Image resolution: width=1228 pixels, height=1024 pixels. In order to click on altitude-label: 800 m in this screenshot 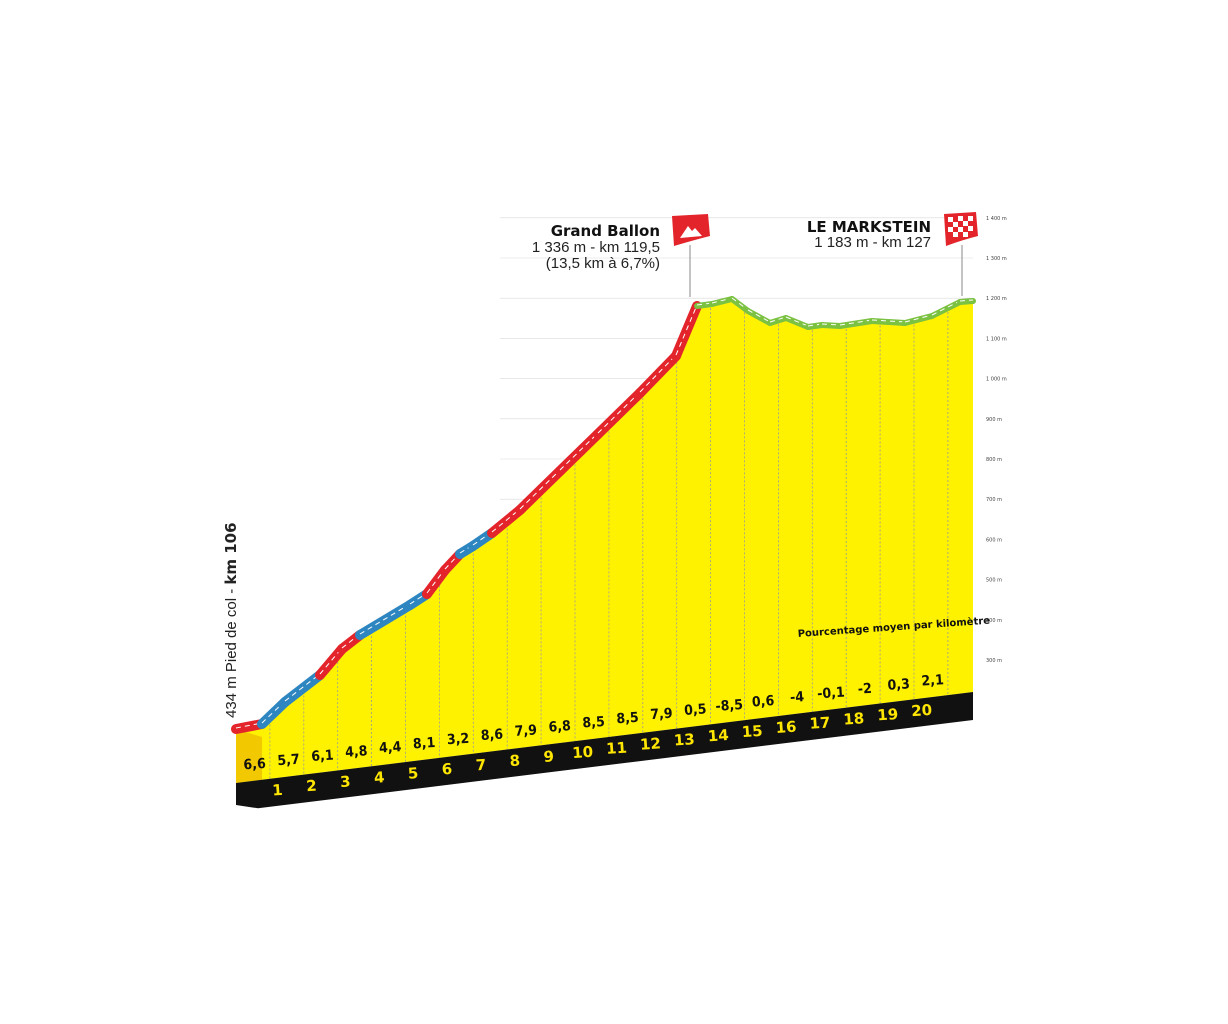, I will do `click(994, 460)`.